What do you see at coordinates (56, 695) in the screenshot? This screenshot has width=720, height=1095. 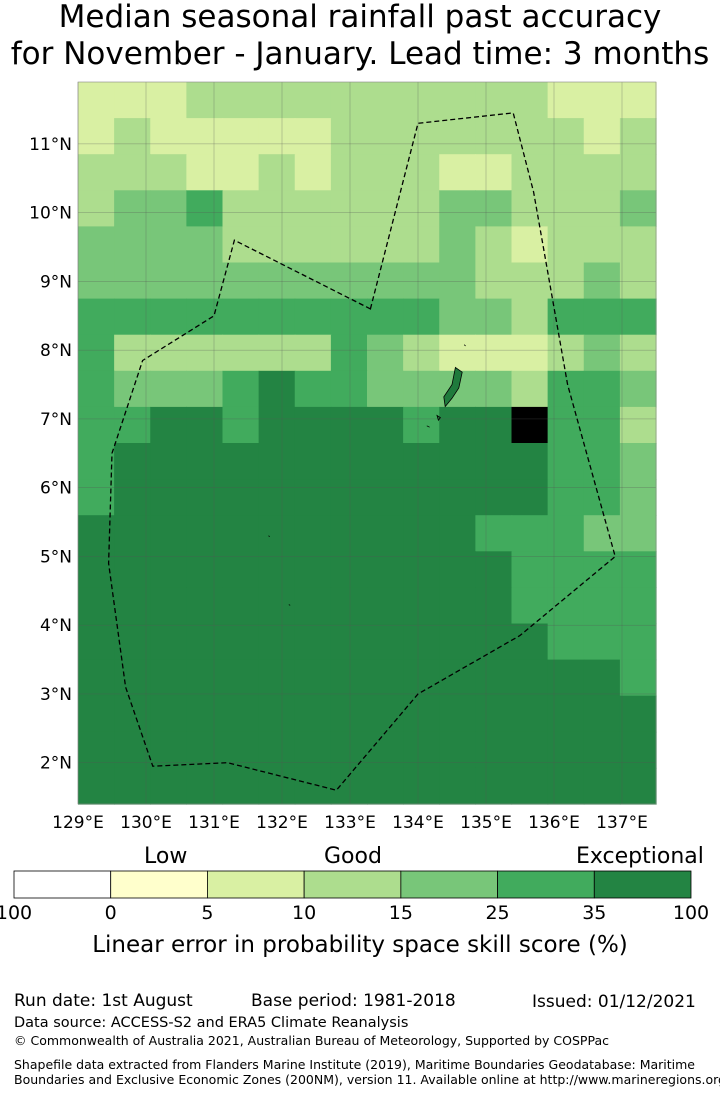 I see `lat-label: 3°N` at bounding box center [56, 695].